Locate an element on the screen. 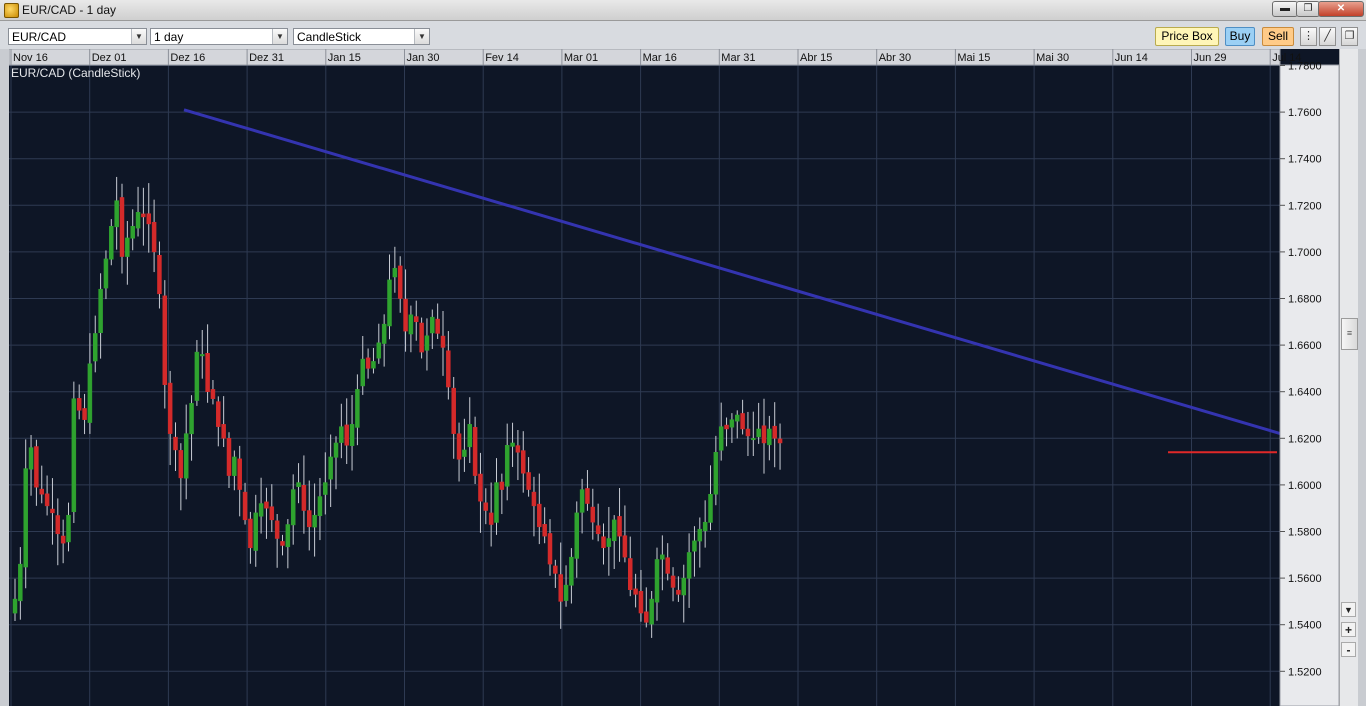 The width and height of the screenshot is (1366, 706). y-tick-label: 1.5200 is located at coordinates (1305, 672).